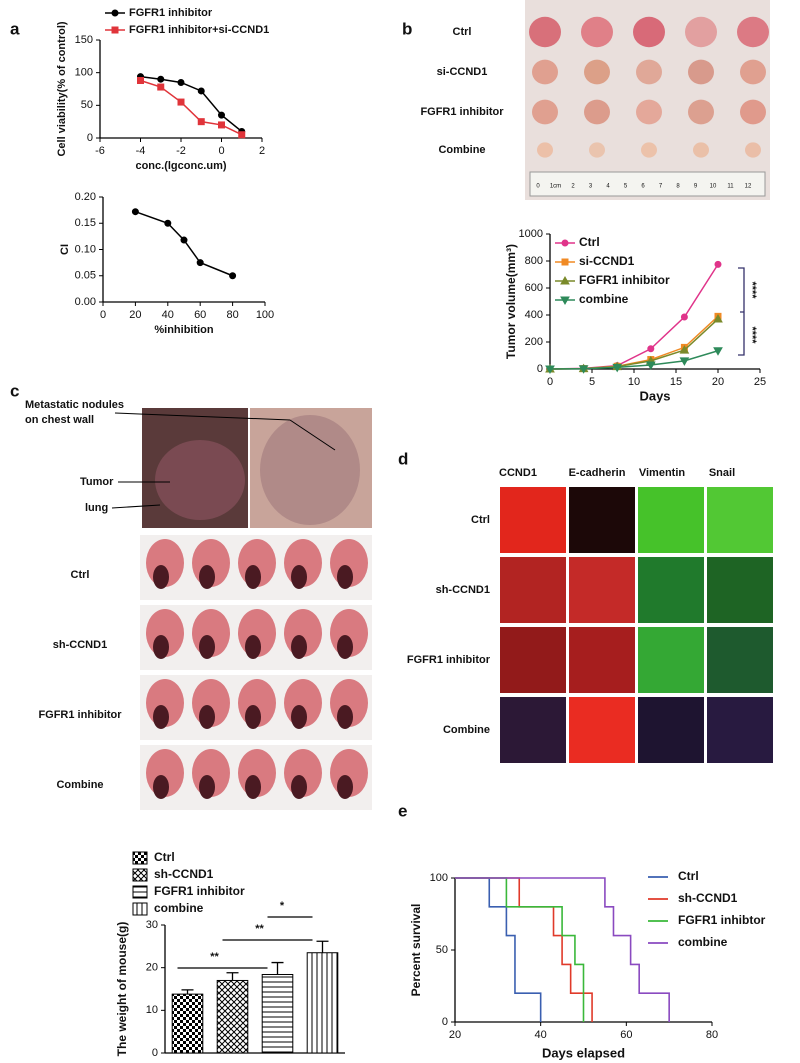 Image resolution: width=800 pixels, height=1063 pixels. I want to click on y-tick-label: 30, so click(152, 925).